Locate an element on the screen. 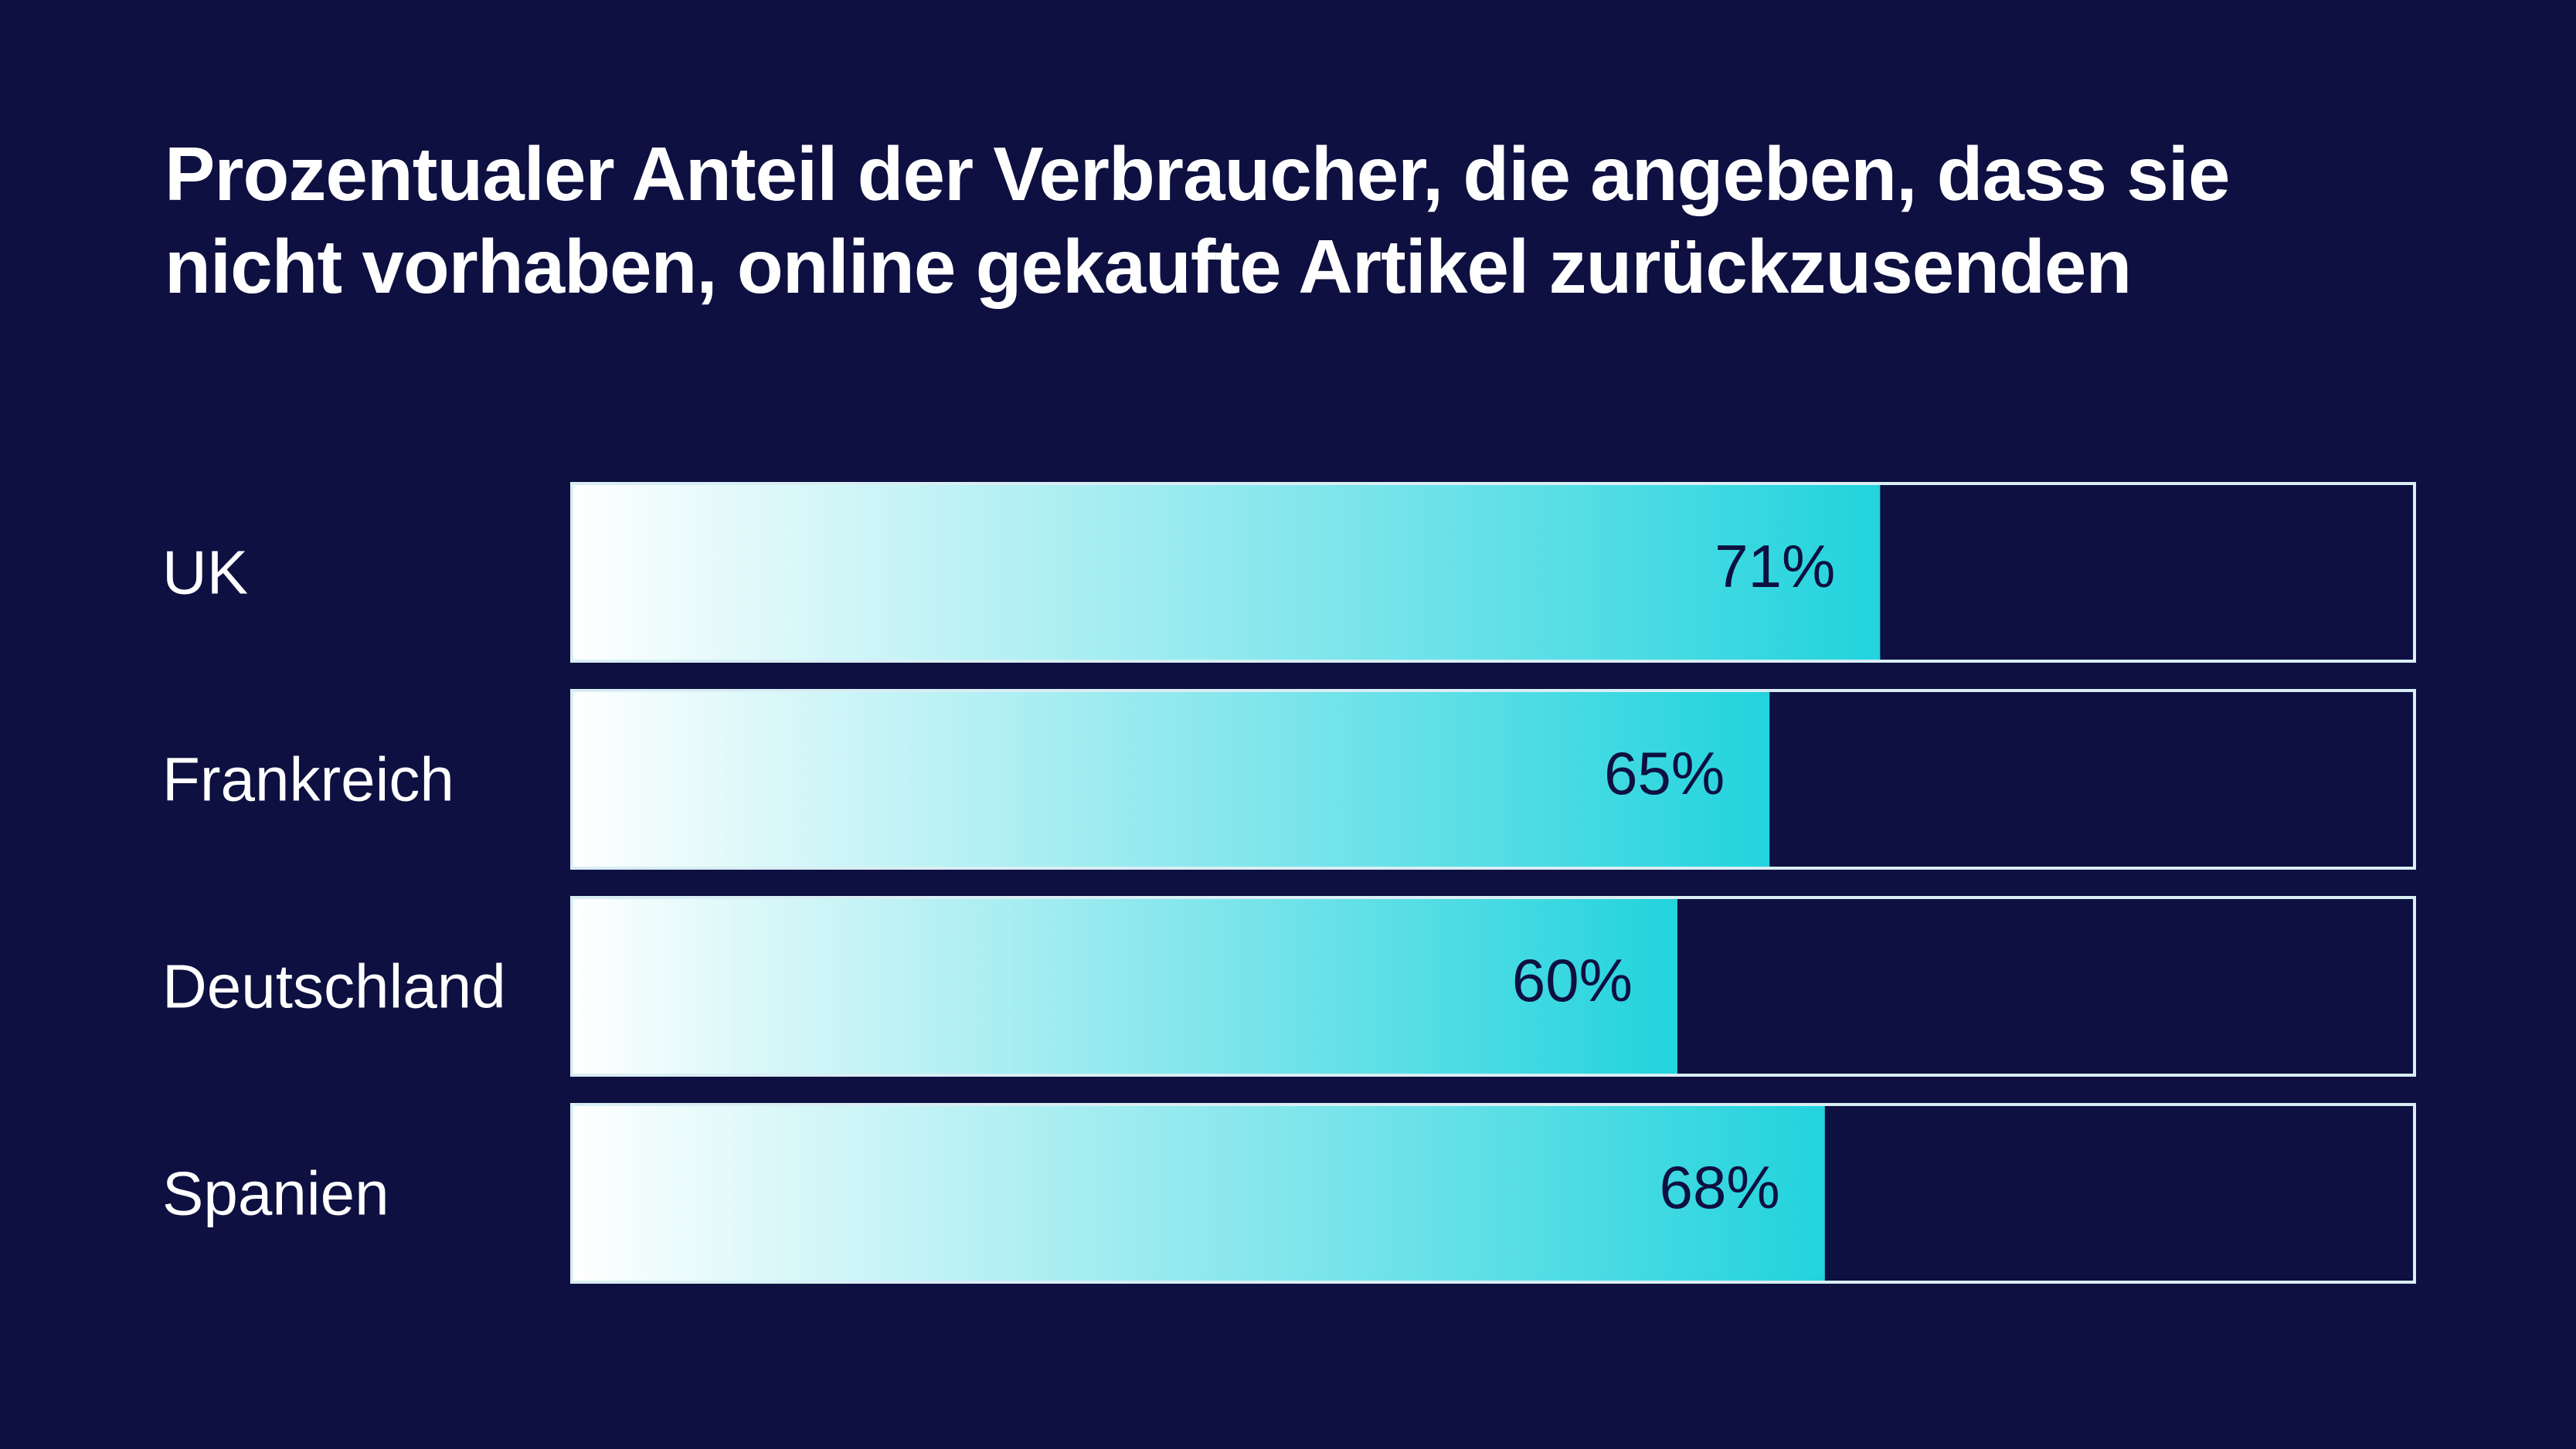 This screenshot has width=2576, height=1449. value-label: 68% is located at coordinates (1720, 1187).